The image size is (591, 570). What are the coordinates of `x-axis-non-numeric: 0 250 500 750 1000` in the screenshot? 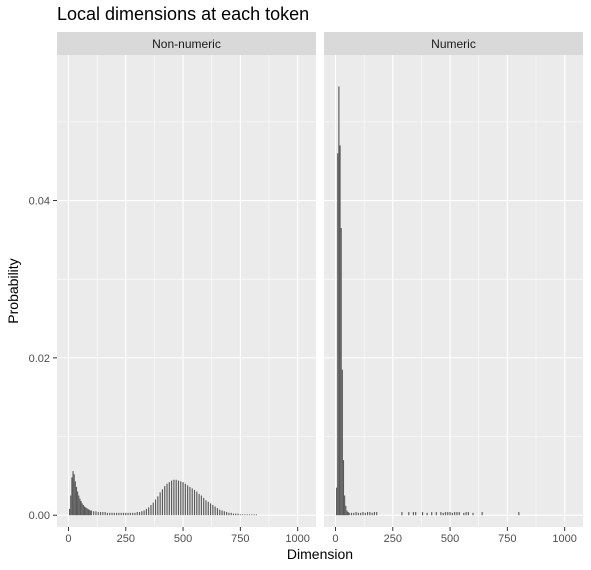 It's located at (187, 536).